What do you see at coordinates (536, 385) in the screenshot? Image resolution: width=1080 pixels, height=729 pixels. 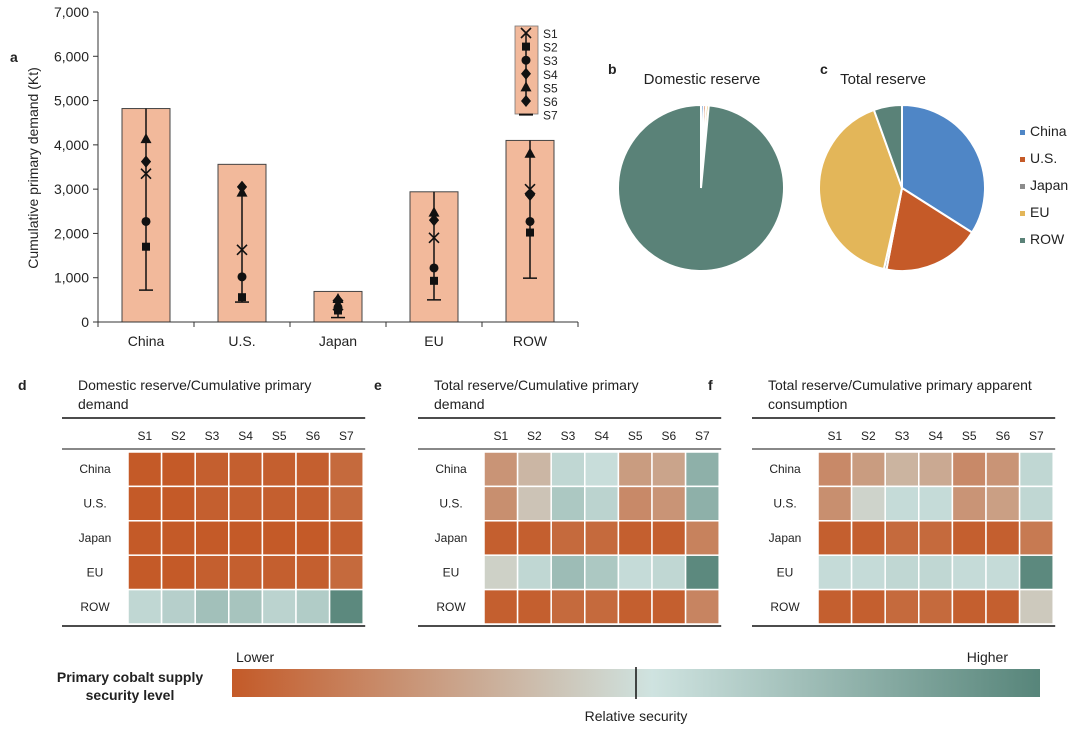 I see `heatmap-title-line1: Total reserve/Cumulative primary` at bounding box center [536, 385].